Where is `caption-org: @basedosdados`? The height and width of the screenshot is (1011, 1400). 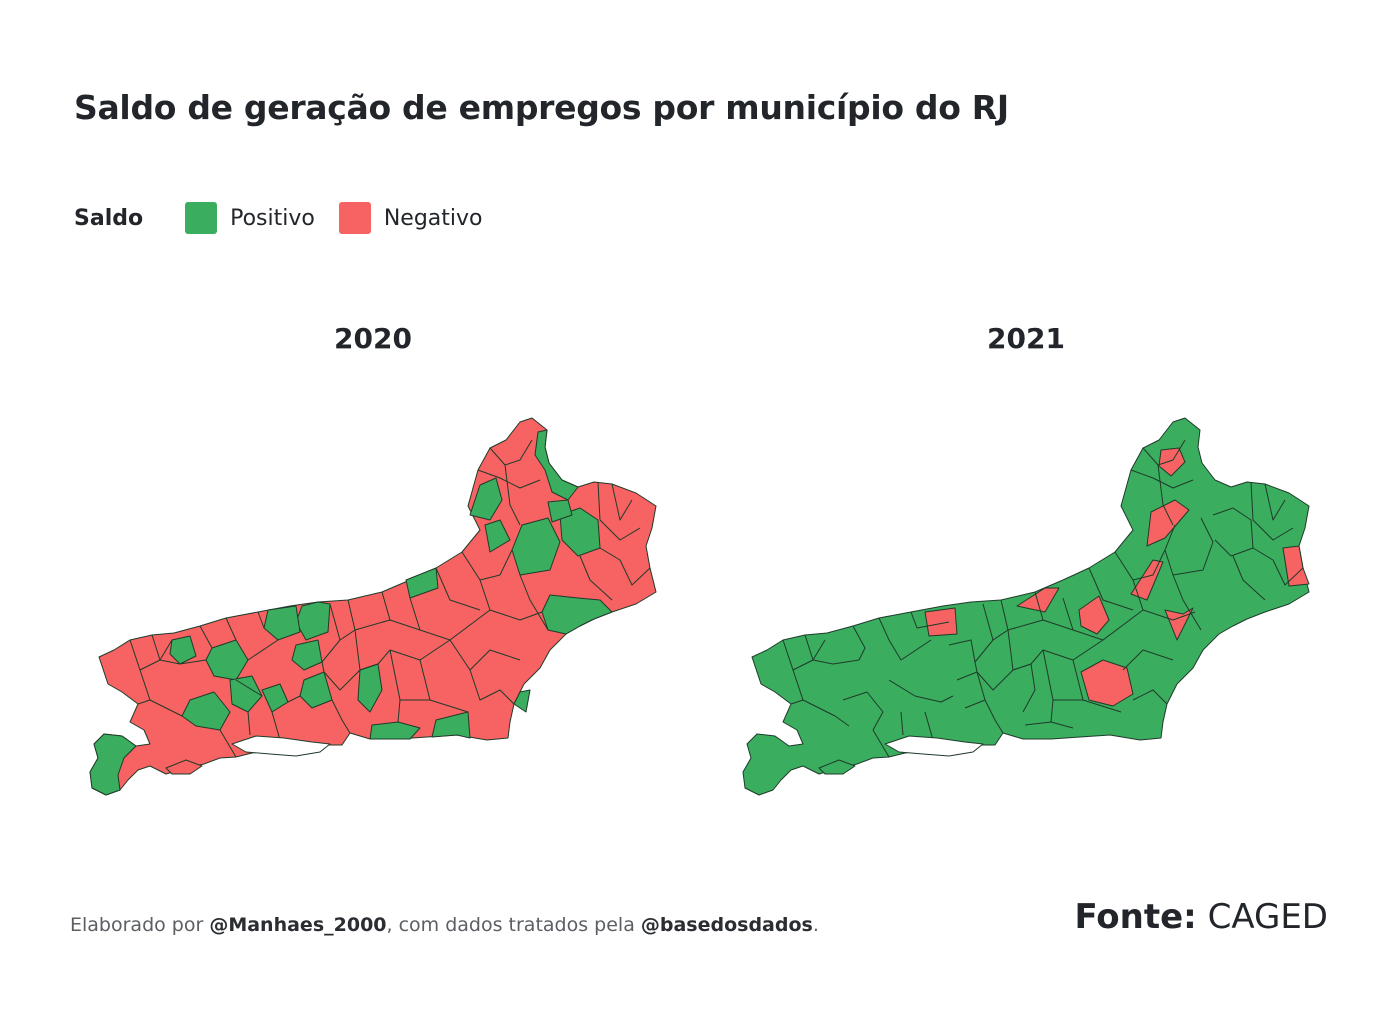 caption-org: @basedosdados is located at coordinates (726, 925).